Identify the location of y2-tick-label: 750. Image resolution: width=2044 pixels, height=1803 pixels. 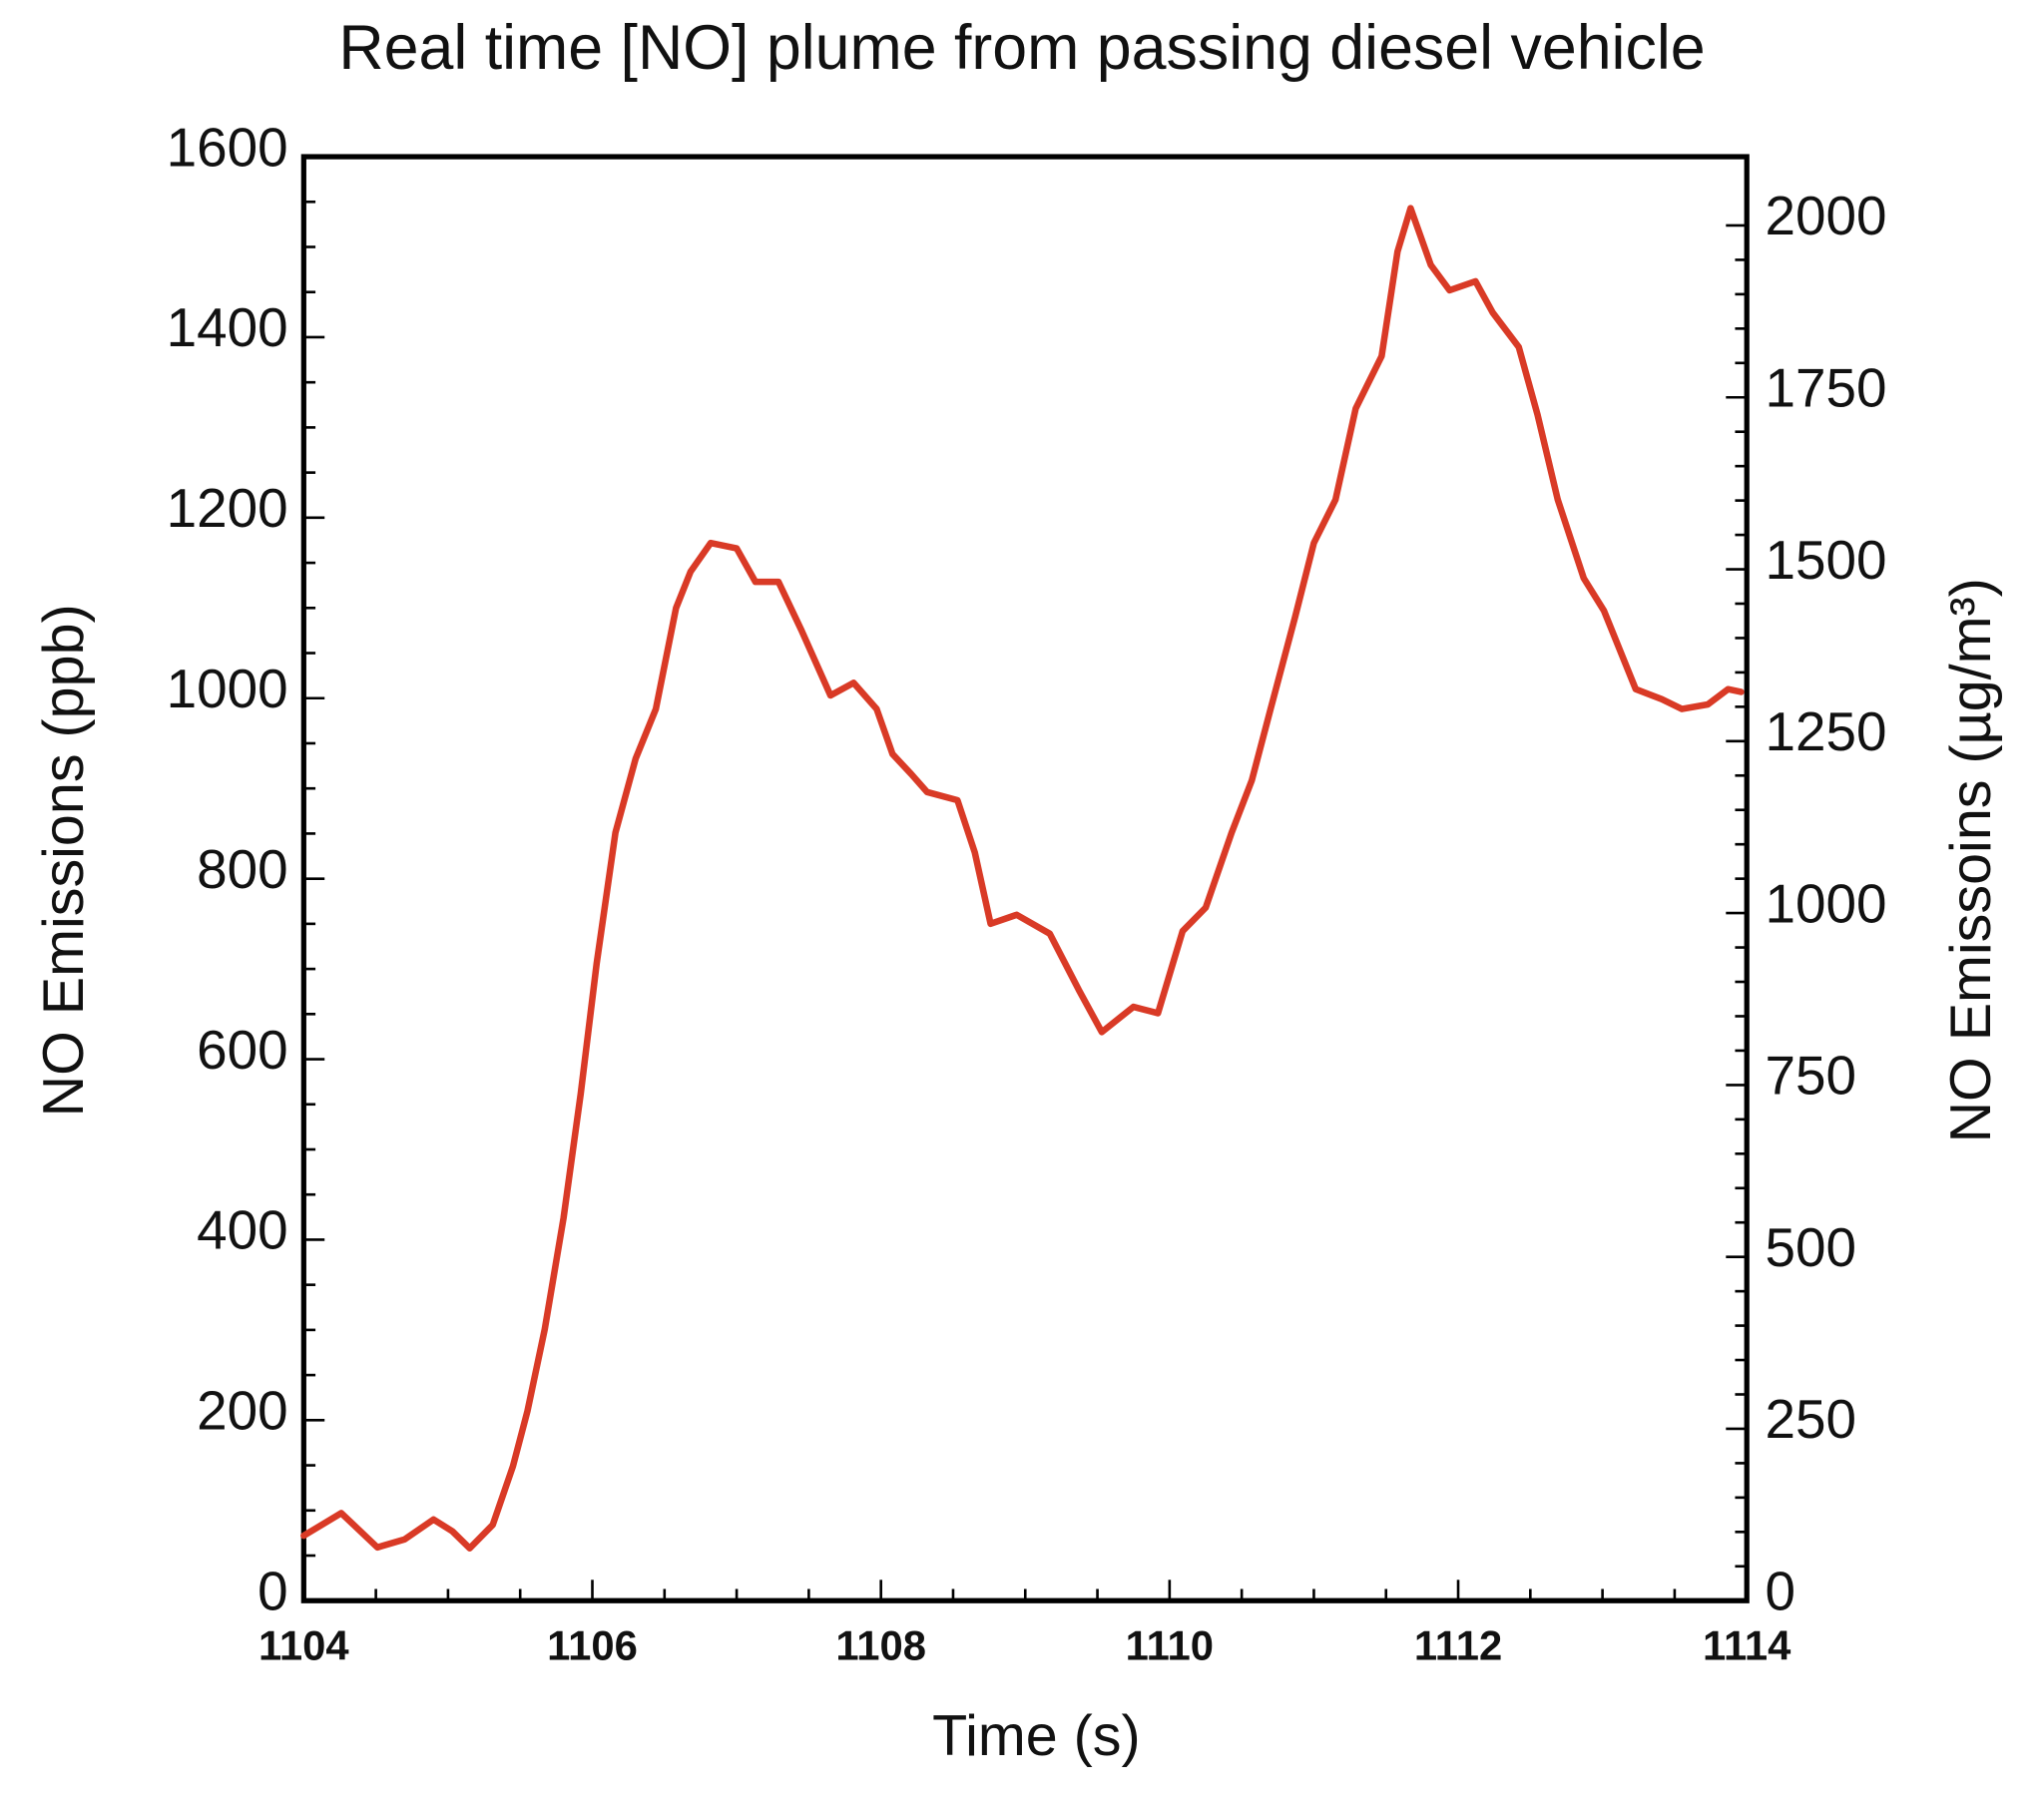
(1810, 1076).